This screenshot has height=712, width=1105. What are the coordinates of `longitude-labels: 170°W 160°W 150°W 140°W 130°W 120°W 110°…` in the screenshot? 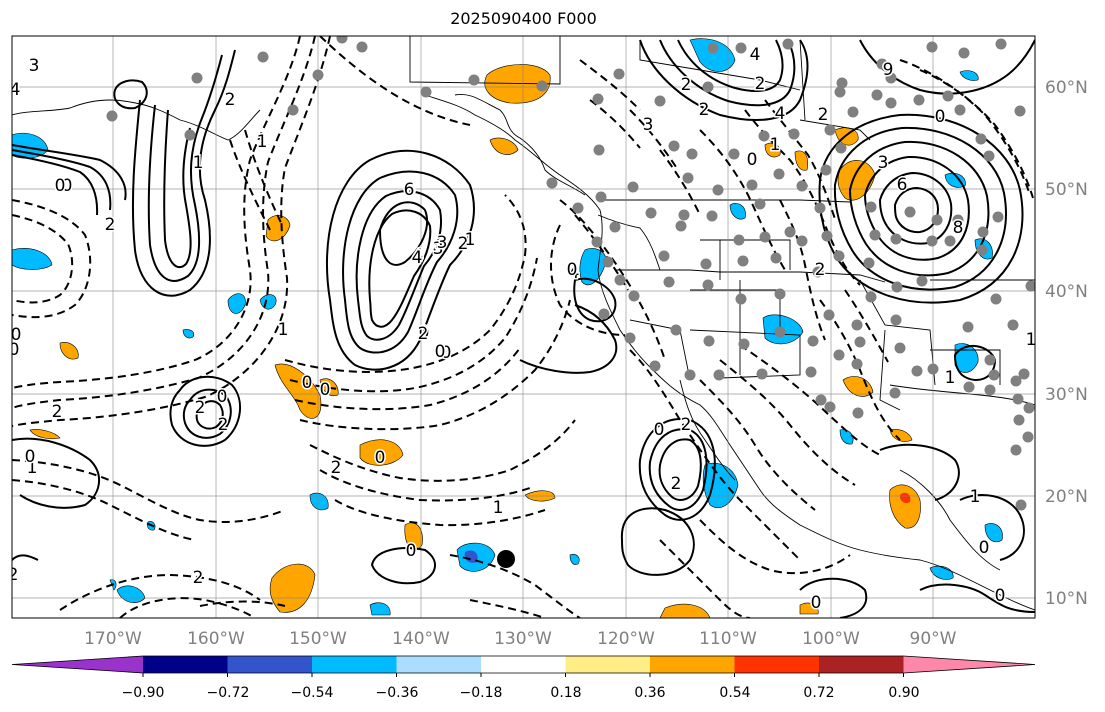 It's located at (520, 639).